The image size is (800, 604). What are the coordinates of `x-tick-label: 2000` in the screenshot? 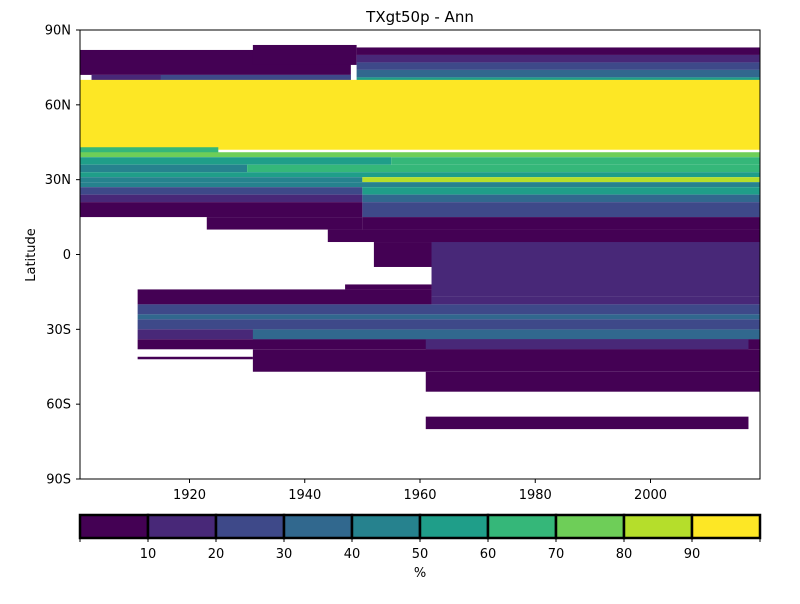 It's located at (650, 495).